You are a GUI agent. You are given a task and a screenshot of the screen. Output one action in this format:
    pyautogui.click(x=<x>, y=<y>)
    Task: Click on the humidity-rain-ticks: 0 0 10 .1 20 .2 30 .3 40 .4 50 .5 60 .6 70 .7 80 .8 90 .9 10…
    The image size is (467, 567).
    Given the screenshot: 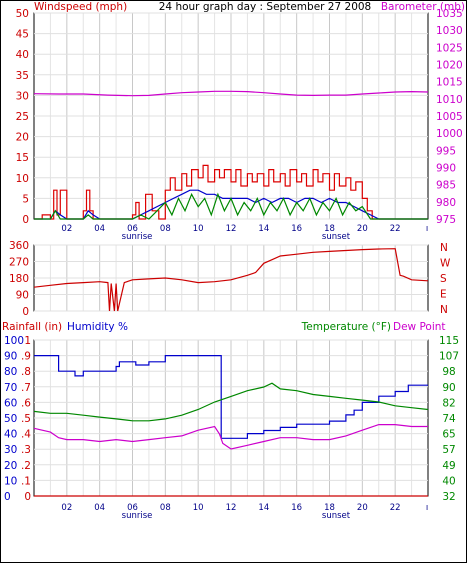 What is the action you would take?
    pyautogui.click(x=17, y=419)
    